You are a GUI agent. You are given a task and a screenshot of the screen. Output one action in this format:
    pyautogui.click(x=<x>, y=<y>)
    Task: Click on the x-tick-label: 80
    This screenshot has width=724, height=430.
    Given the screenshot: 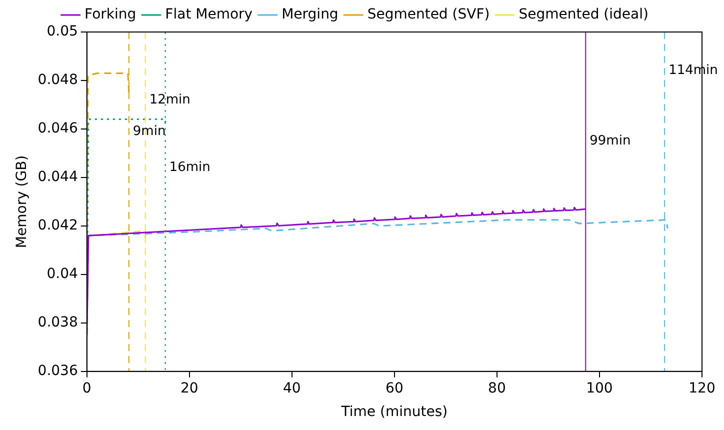 What is the action you would take?
    pyautogui.click(x=497, y=388)
    